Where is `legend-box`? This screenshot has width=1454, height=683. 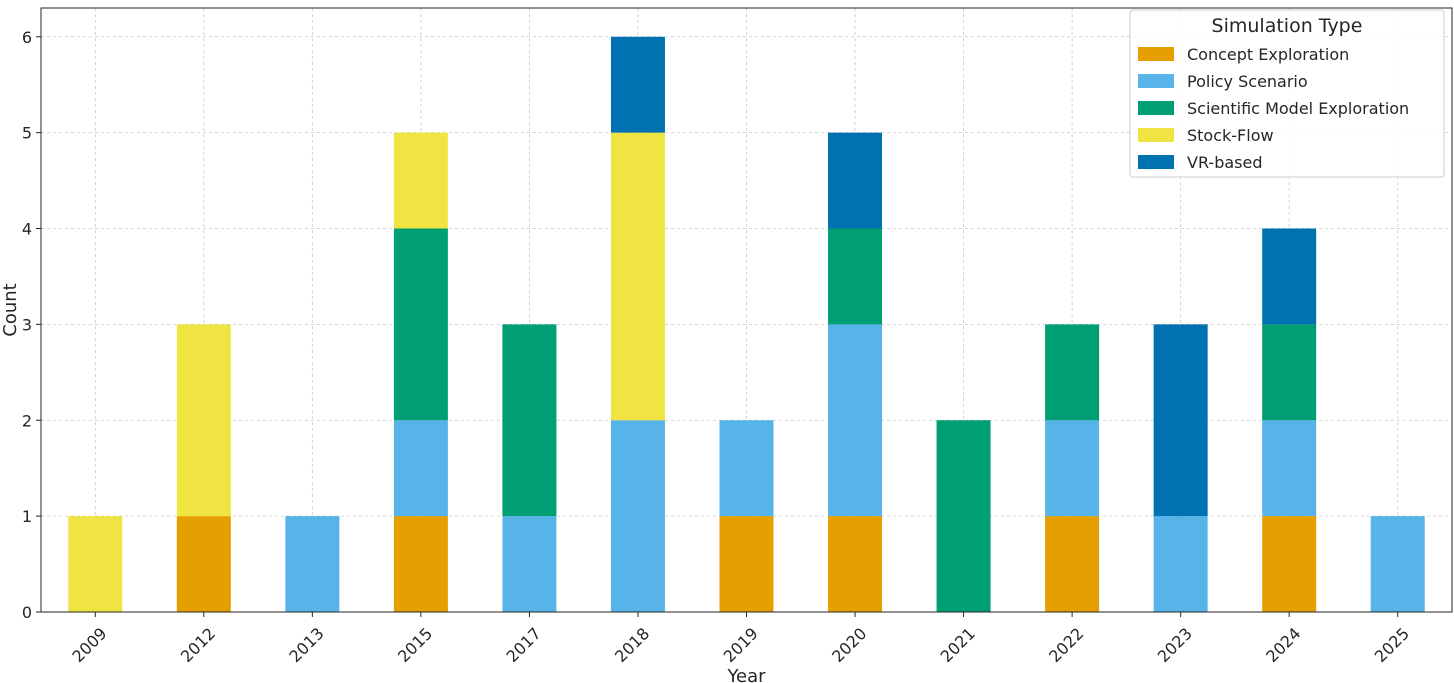 legend-box is located at coordinates (1287, 93).